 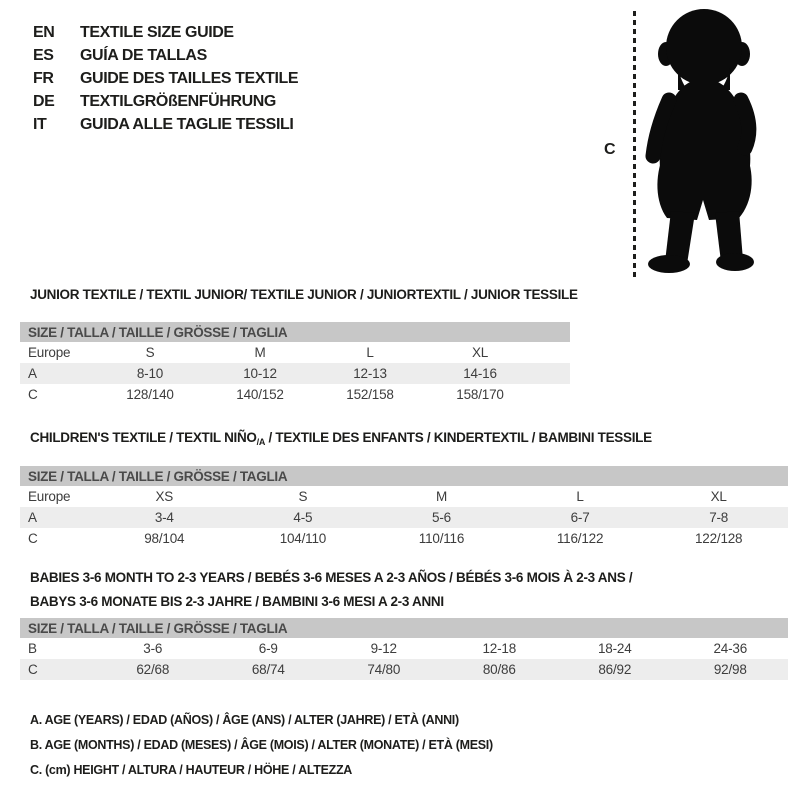 I want to click on lang-code: IT, so click(x=40, y=124).